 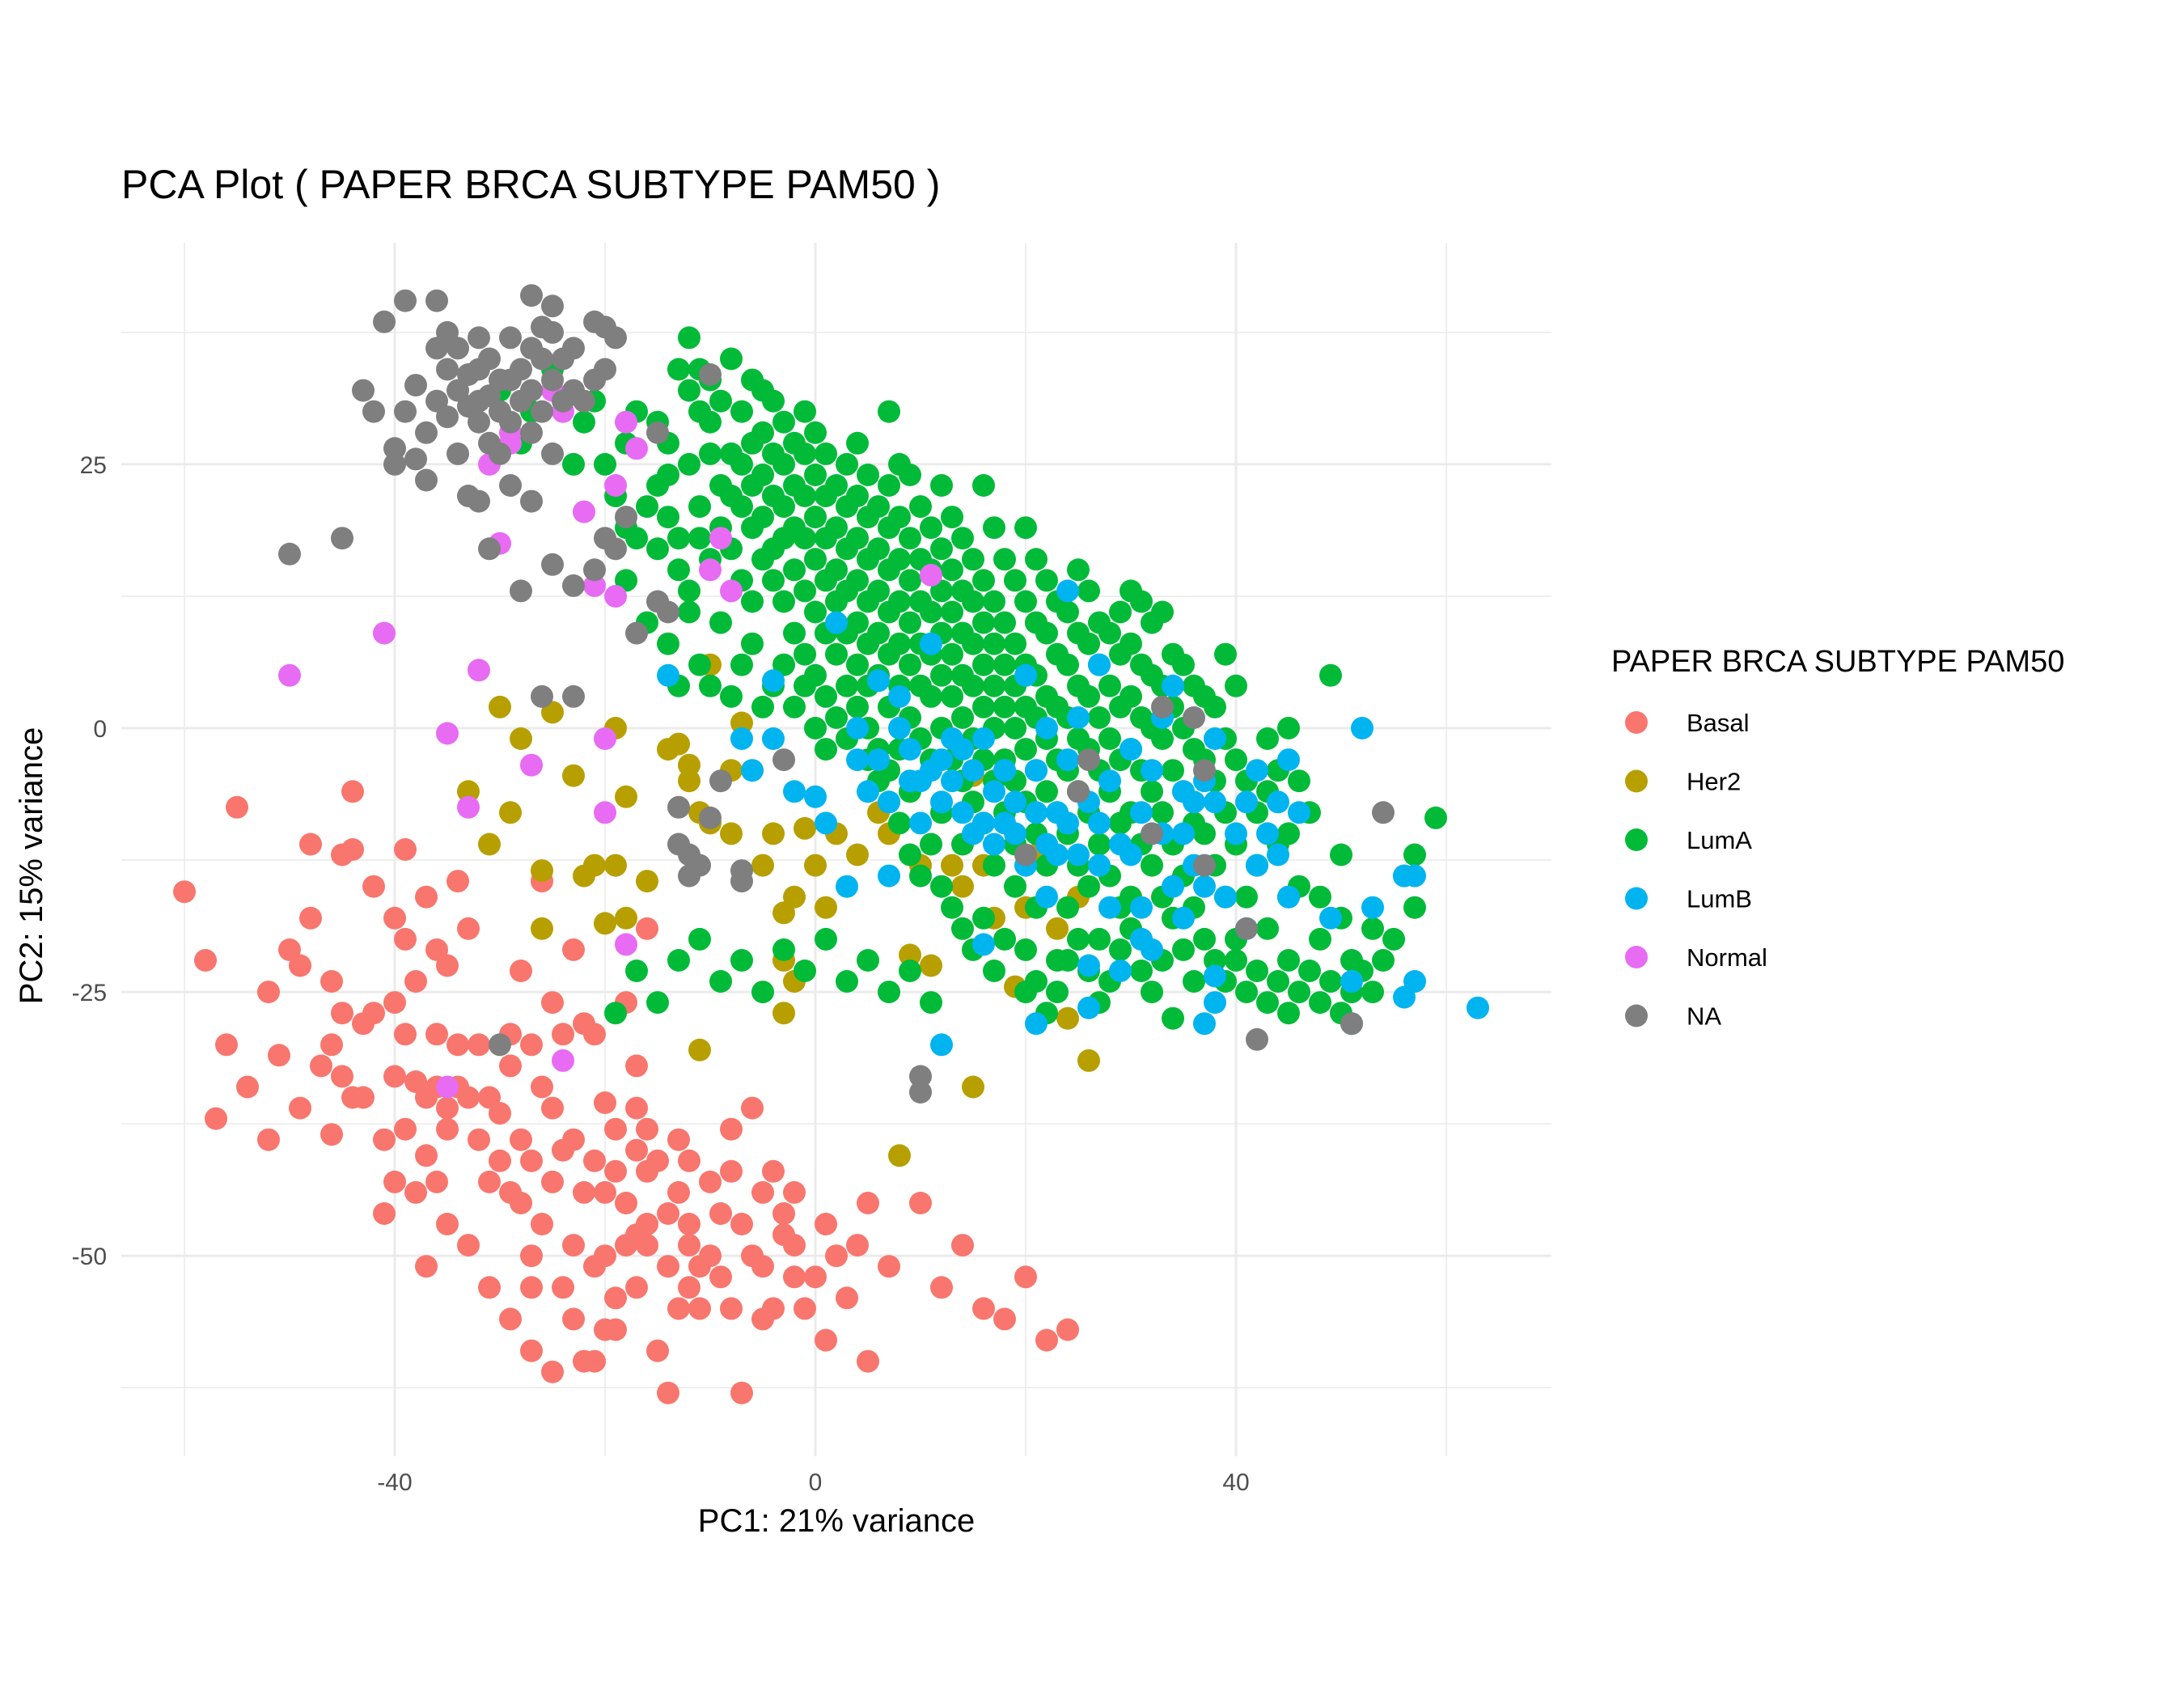 What do you see at coordinates (100, 729) in the screenshot?
I see `y-tick-label: 0` at bounding box center [100, 729].